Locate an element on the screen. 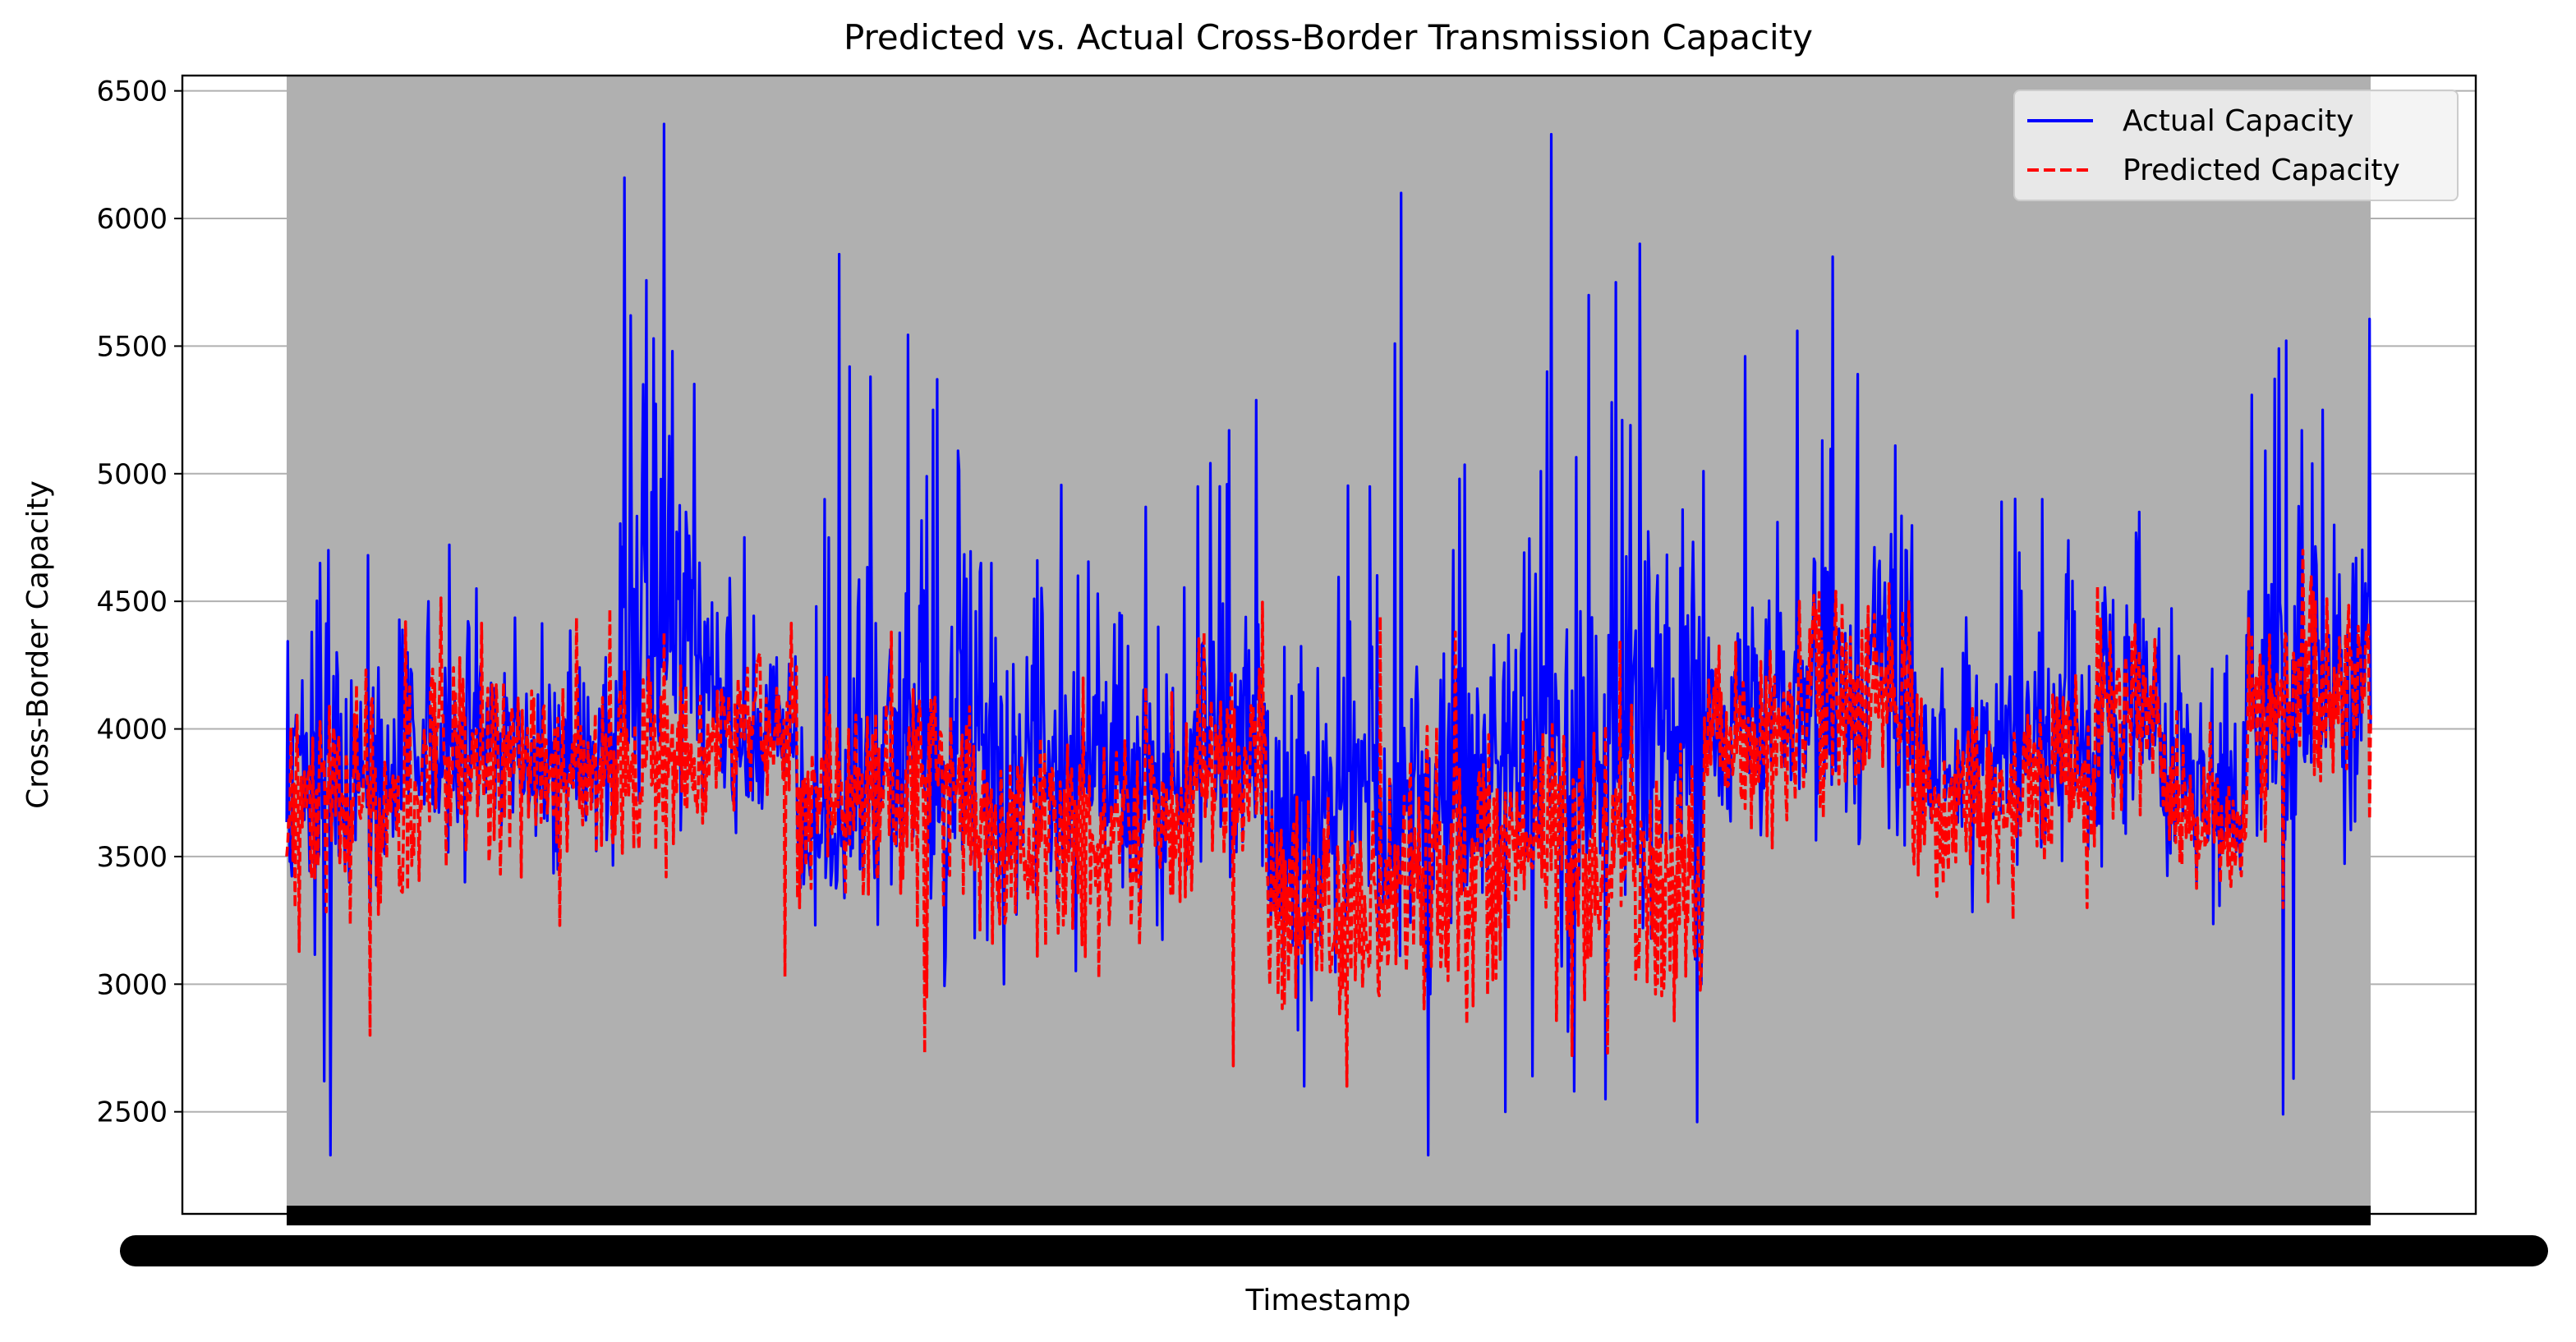 This screenshot has height=1342, width=2576. y-tick-label: 5000 is located at coordinates (132, 475).